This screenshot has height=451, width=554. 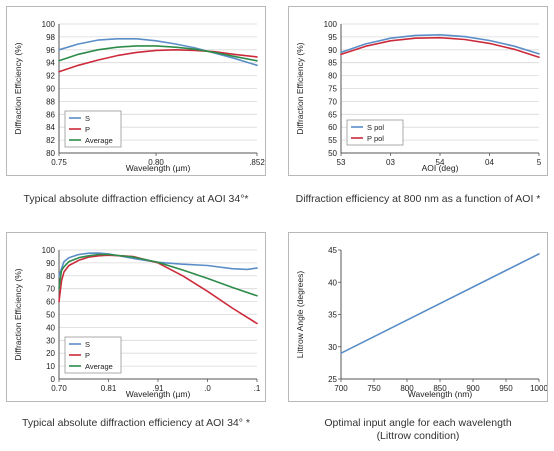 What do you see at coordinates (332, 89) in the screenshot?
I see `y-tick-label: 75` at bounding box center [332, 89].